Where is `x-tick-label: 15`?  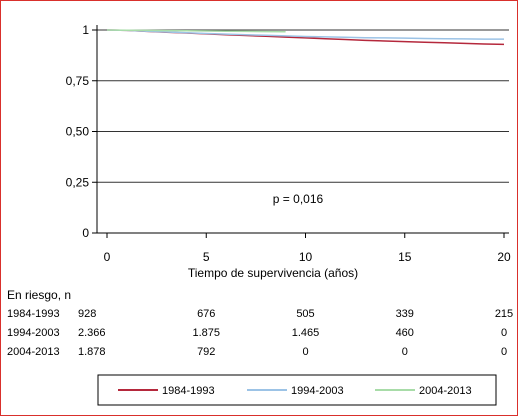
x-tick-label: 15 is located at coordinates (405, 257).